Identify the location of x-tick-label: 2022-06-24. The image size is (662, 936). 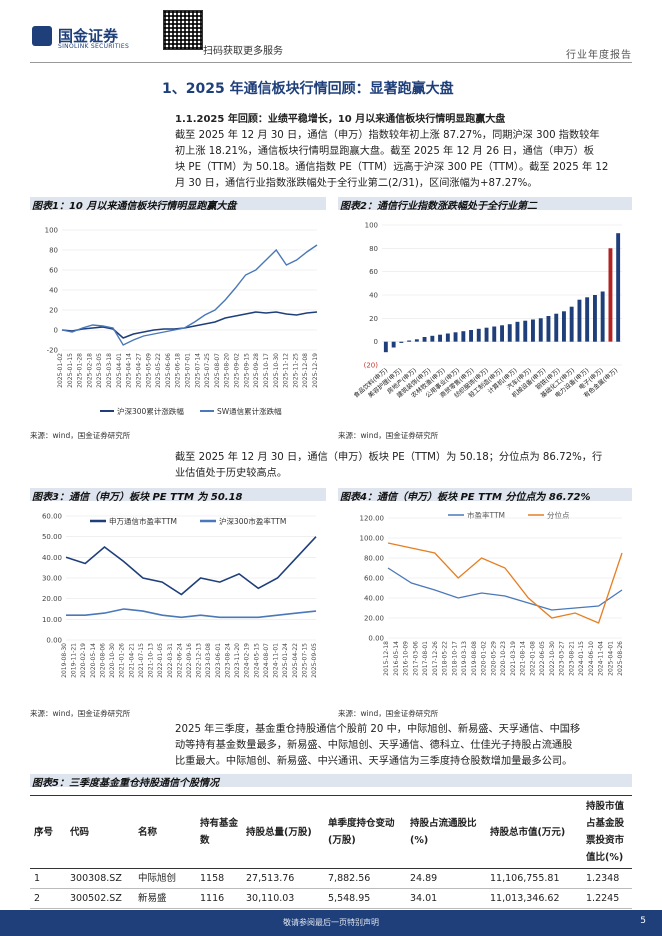
(179, 660).